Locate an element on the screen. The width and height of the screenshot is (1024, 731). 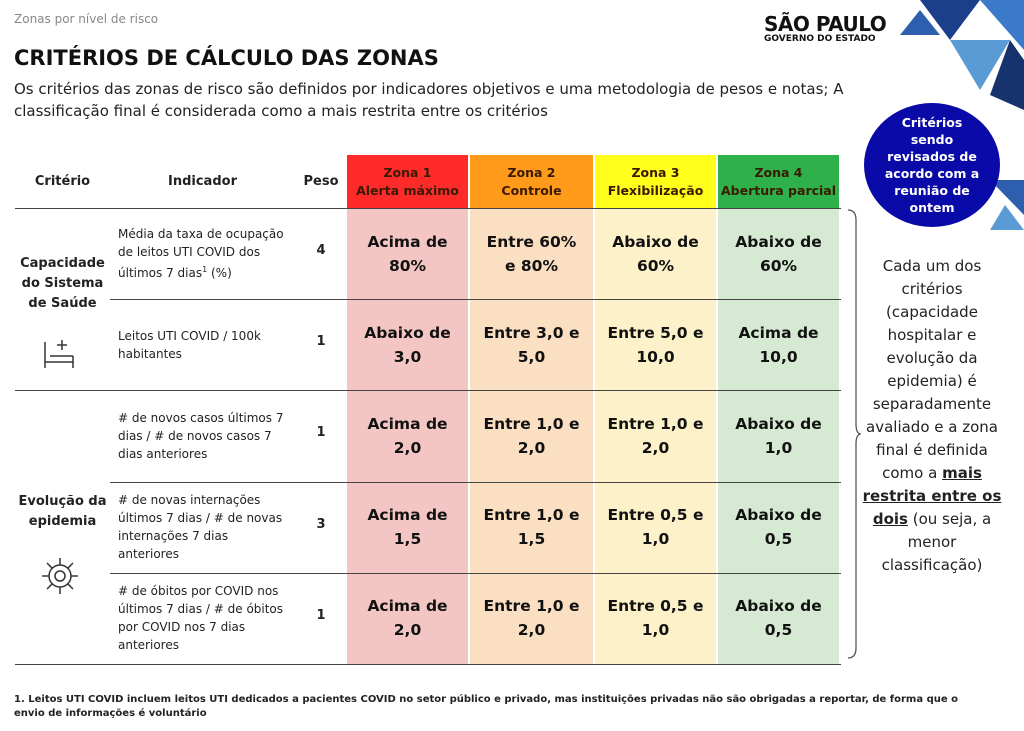
zone-name: Zona 2 is located at coordinates (531, 172).